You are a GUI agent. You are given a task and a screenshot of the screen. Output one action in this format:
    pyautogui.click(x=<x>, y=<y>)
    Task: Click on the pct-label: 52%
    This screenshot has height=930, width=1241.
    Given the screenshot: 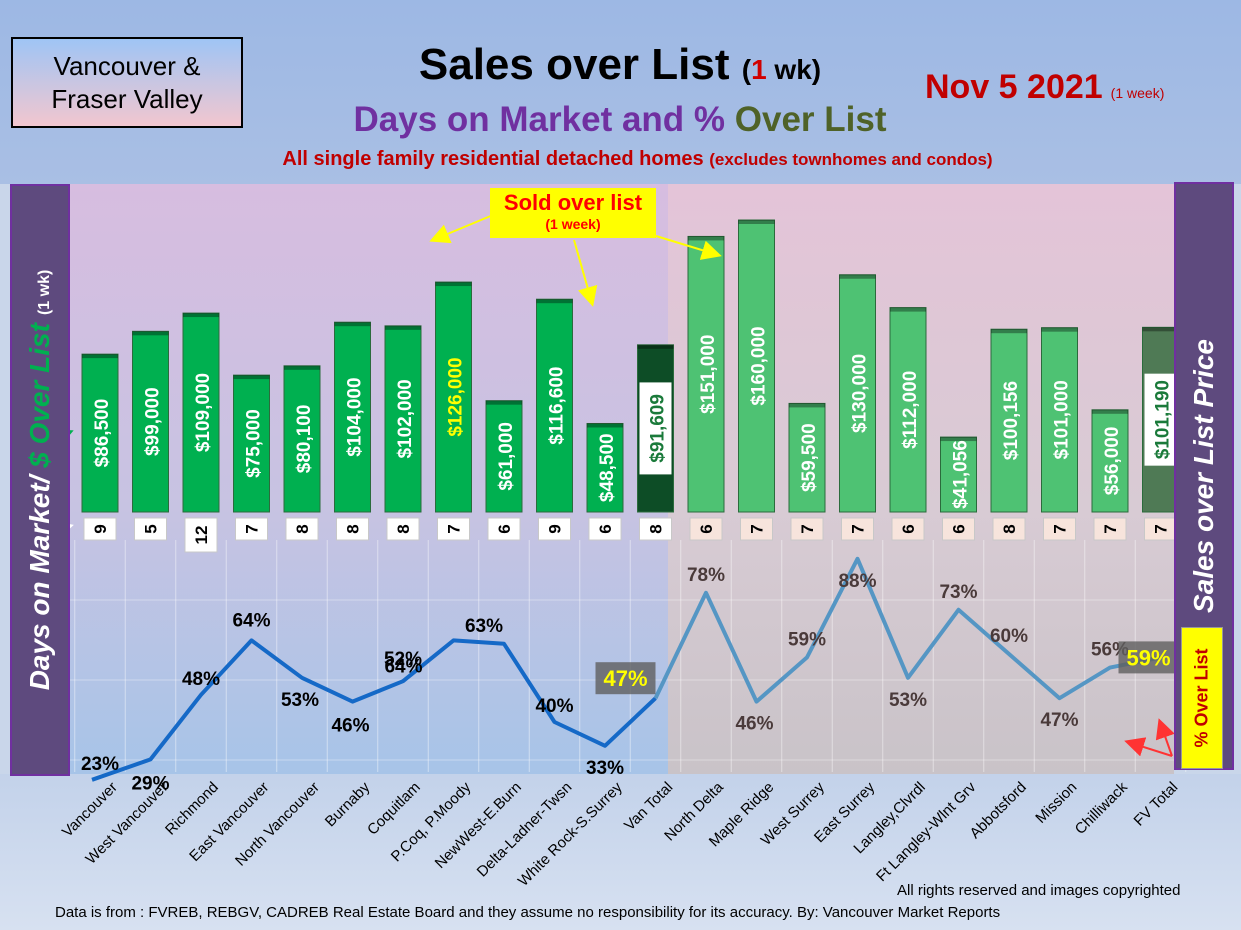 What is the action you would take?
    pyautogui.click(x=403, y=659)
    